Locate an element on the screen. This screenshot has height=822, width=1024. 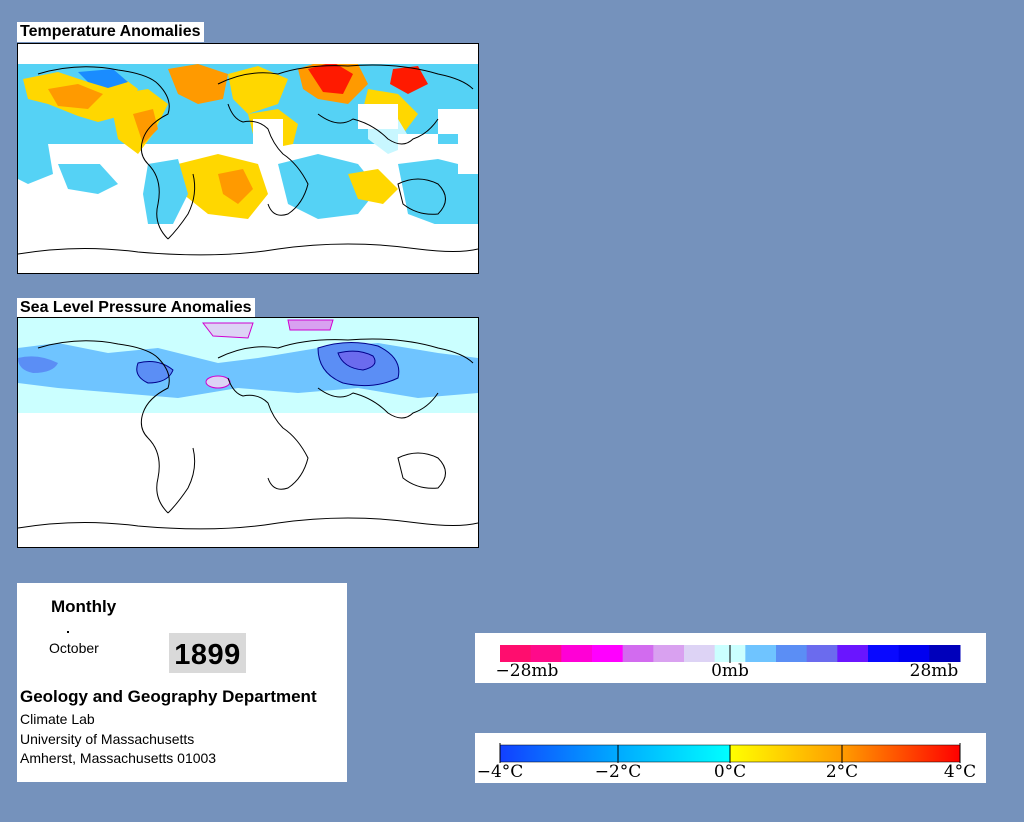
temperature-colorbar is located at coordinates (730, 753).